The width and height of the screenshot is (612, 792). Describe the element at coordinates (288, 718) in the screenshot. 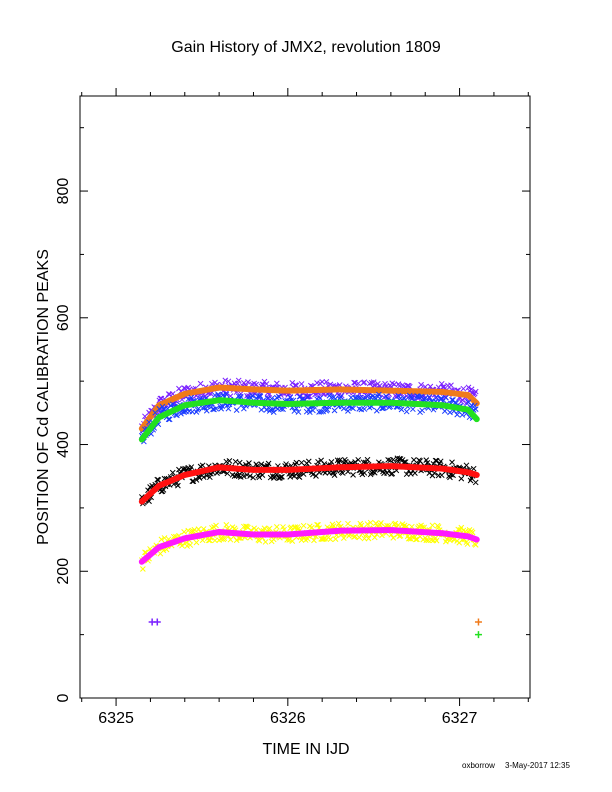

I see `x-tick-label: 6326` at that location.